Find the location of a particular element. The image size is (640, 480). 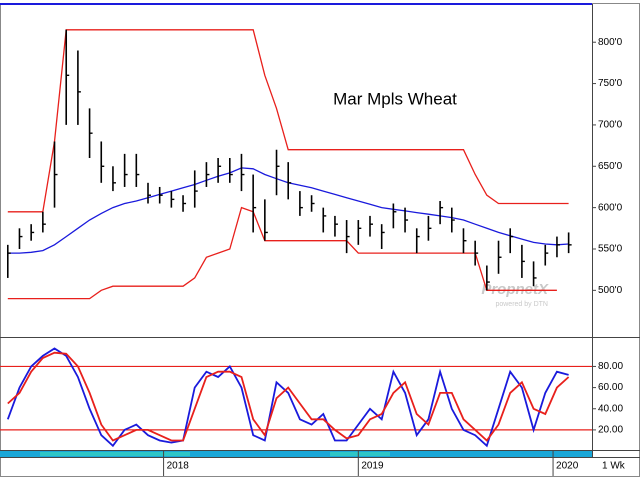

y-tick-label: 750'0 is located at coordinates (610, 83).